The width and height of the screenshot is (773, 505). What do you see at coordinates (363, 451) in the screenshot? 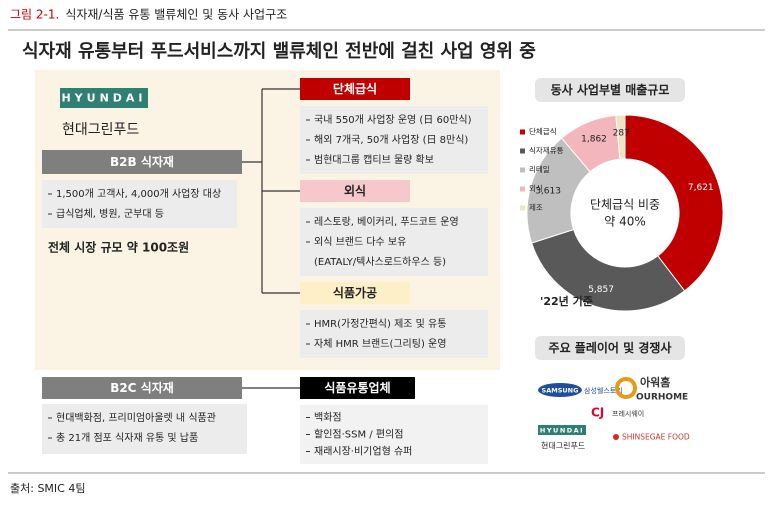
I see `segment-item: 재래시장·비기업형 슈퍼` at bounding box center [363, 451].